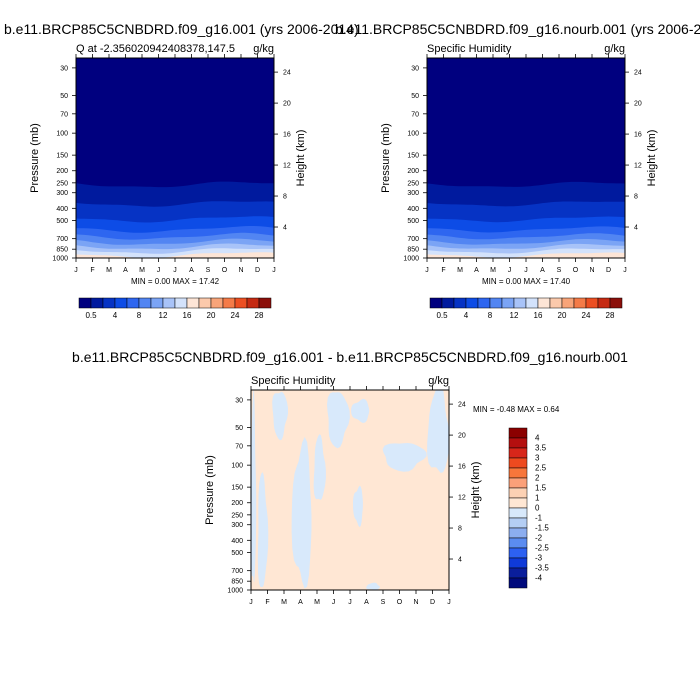 This screenshot has width=700, height=700. What do you see at coordinates (537, 438) in the screenshot?
I see `colorbar-label: 4` at bounding box center [537, 438].